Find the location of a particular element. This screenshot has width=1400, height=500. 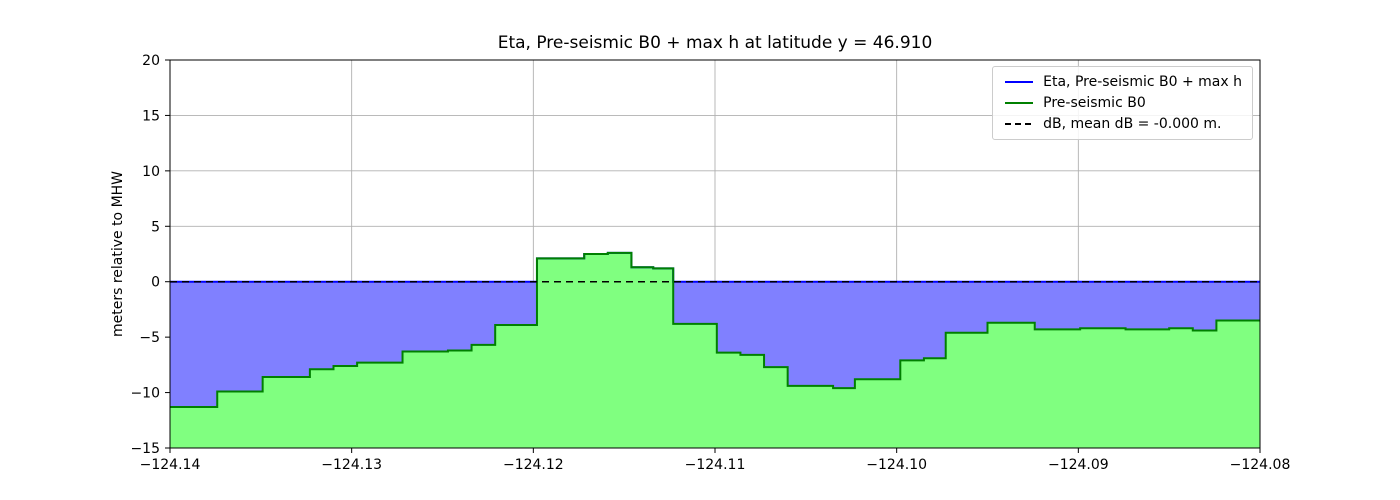

legend-entry: Eta, Pre-seismic B0 + max h is located at coordinates (1122, 82).